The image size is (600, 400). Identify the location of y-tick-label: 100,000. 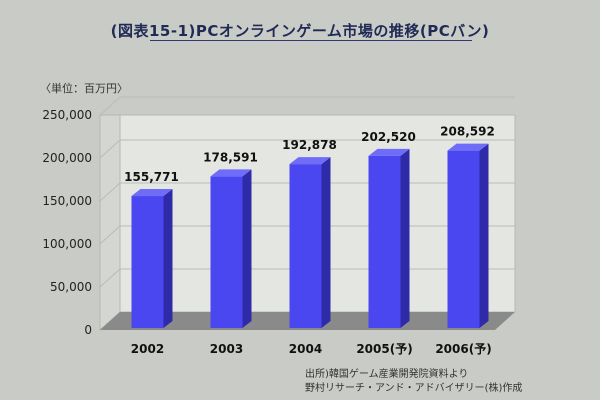
(67, 244).